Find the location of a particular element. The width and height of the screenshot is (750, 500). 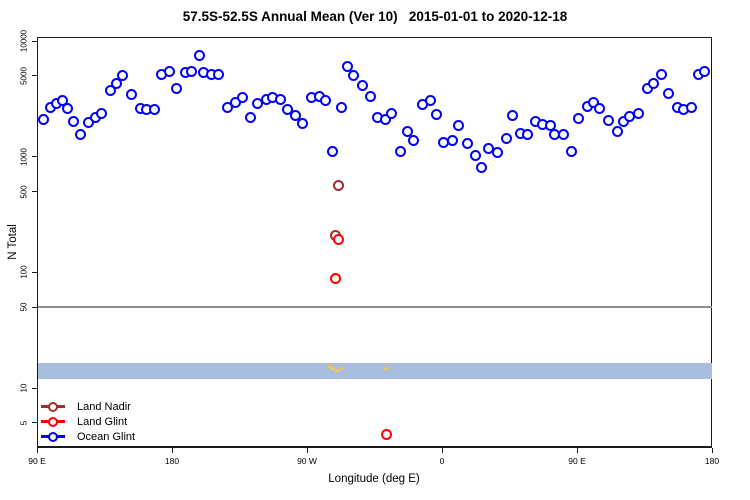

x-tick-label: 0 is located at coordinates (442, 461).